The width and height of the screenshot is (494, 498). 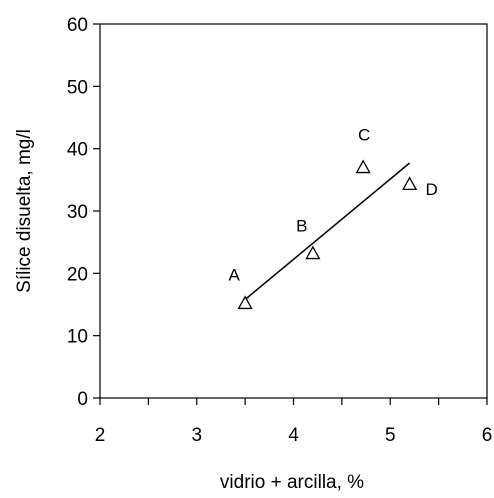 What do you see at coordinates (363, 166) in the screenshot?
I see `data-point-c` at bounding box center [363, 166].